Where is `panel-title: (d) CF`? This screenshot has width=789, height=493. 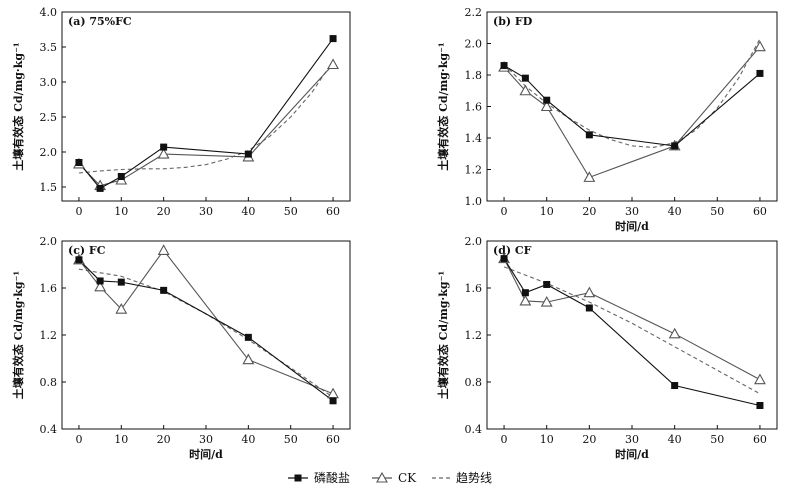
panel-title: (d) CF is located at coordinates (512, 250).